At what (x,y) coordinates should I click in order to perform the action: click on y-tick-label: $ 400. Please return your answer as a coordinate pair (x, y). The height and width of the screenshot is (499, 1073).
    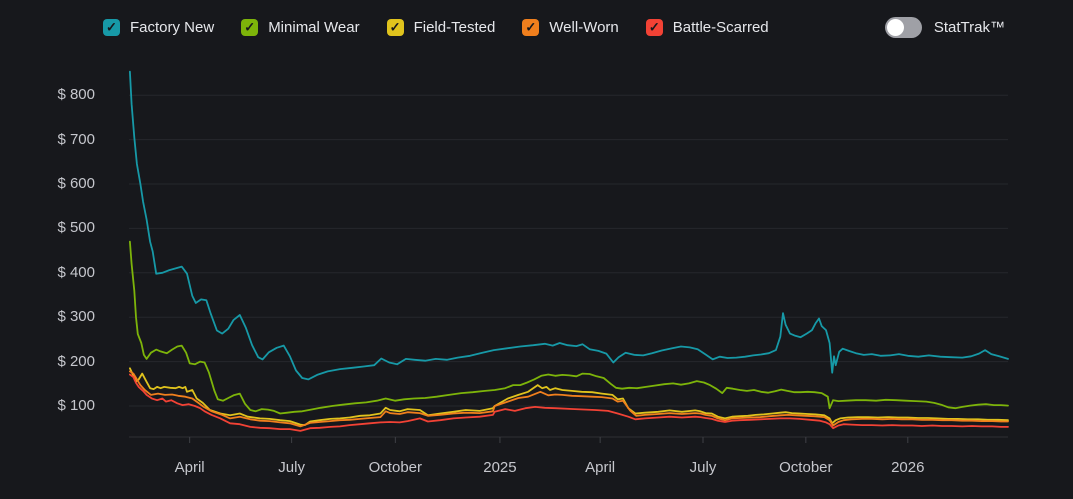
    Looking at the image, I should click on (76, 272).